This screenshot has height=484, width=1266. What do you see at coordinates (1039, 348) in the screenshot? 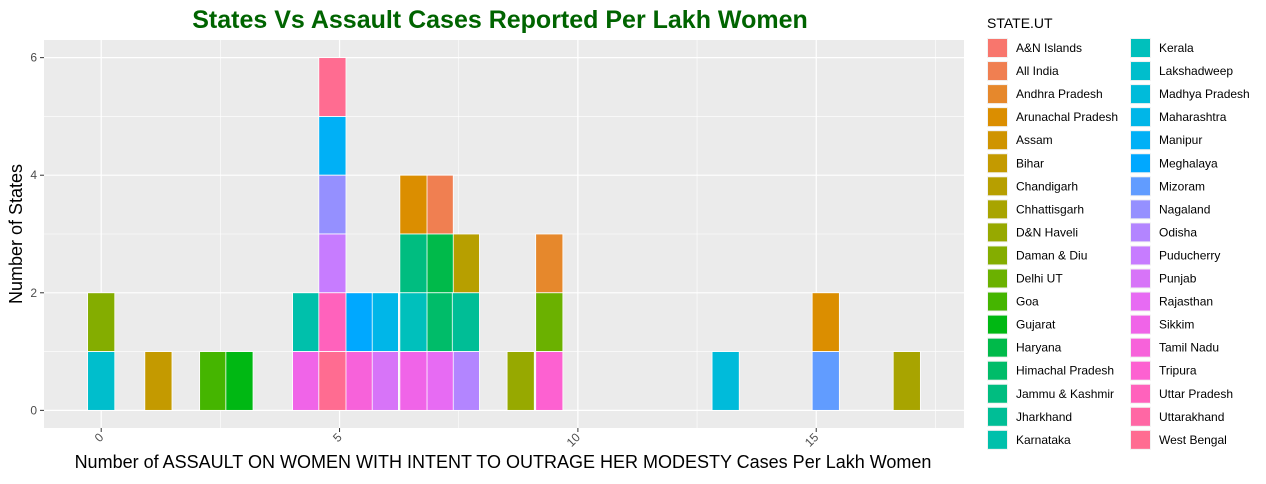
I see `legend-label: Haryana` at bounding box center [1039, 348].